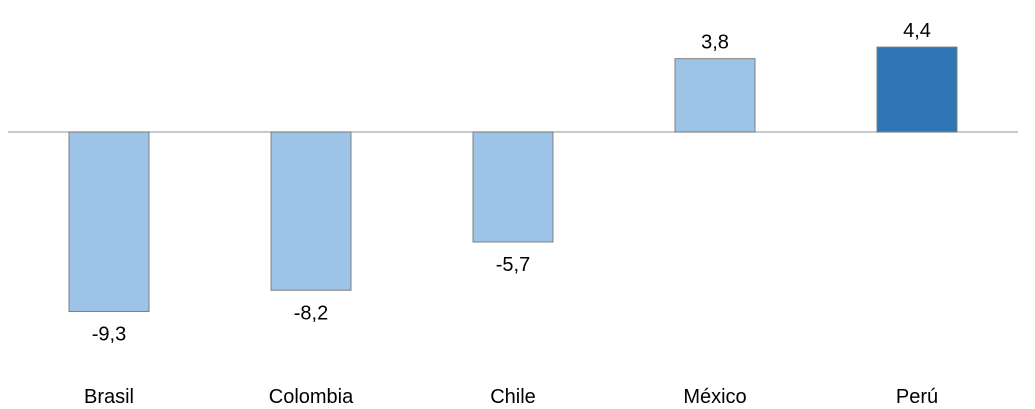  Describe the element at coordinates (109, 334) in the screenshot. I see `value-label-brasil: -9,3` at that location.